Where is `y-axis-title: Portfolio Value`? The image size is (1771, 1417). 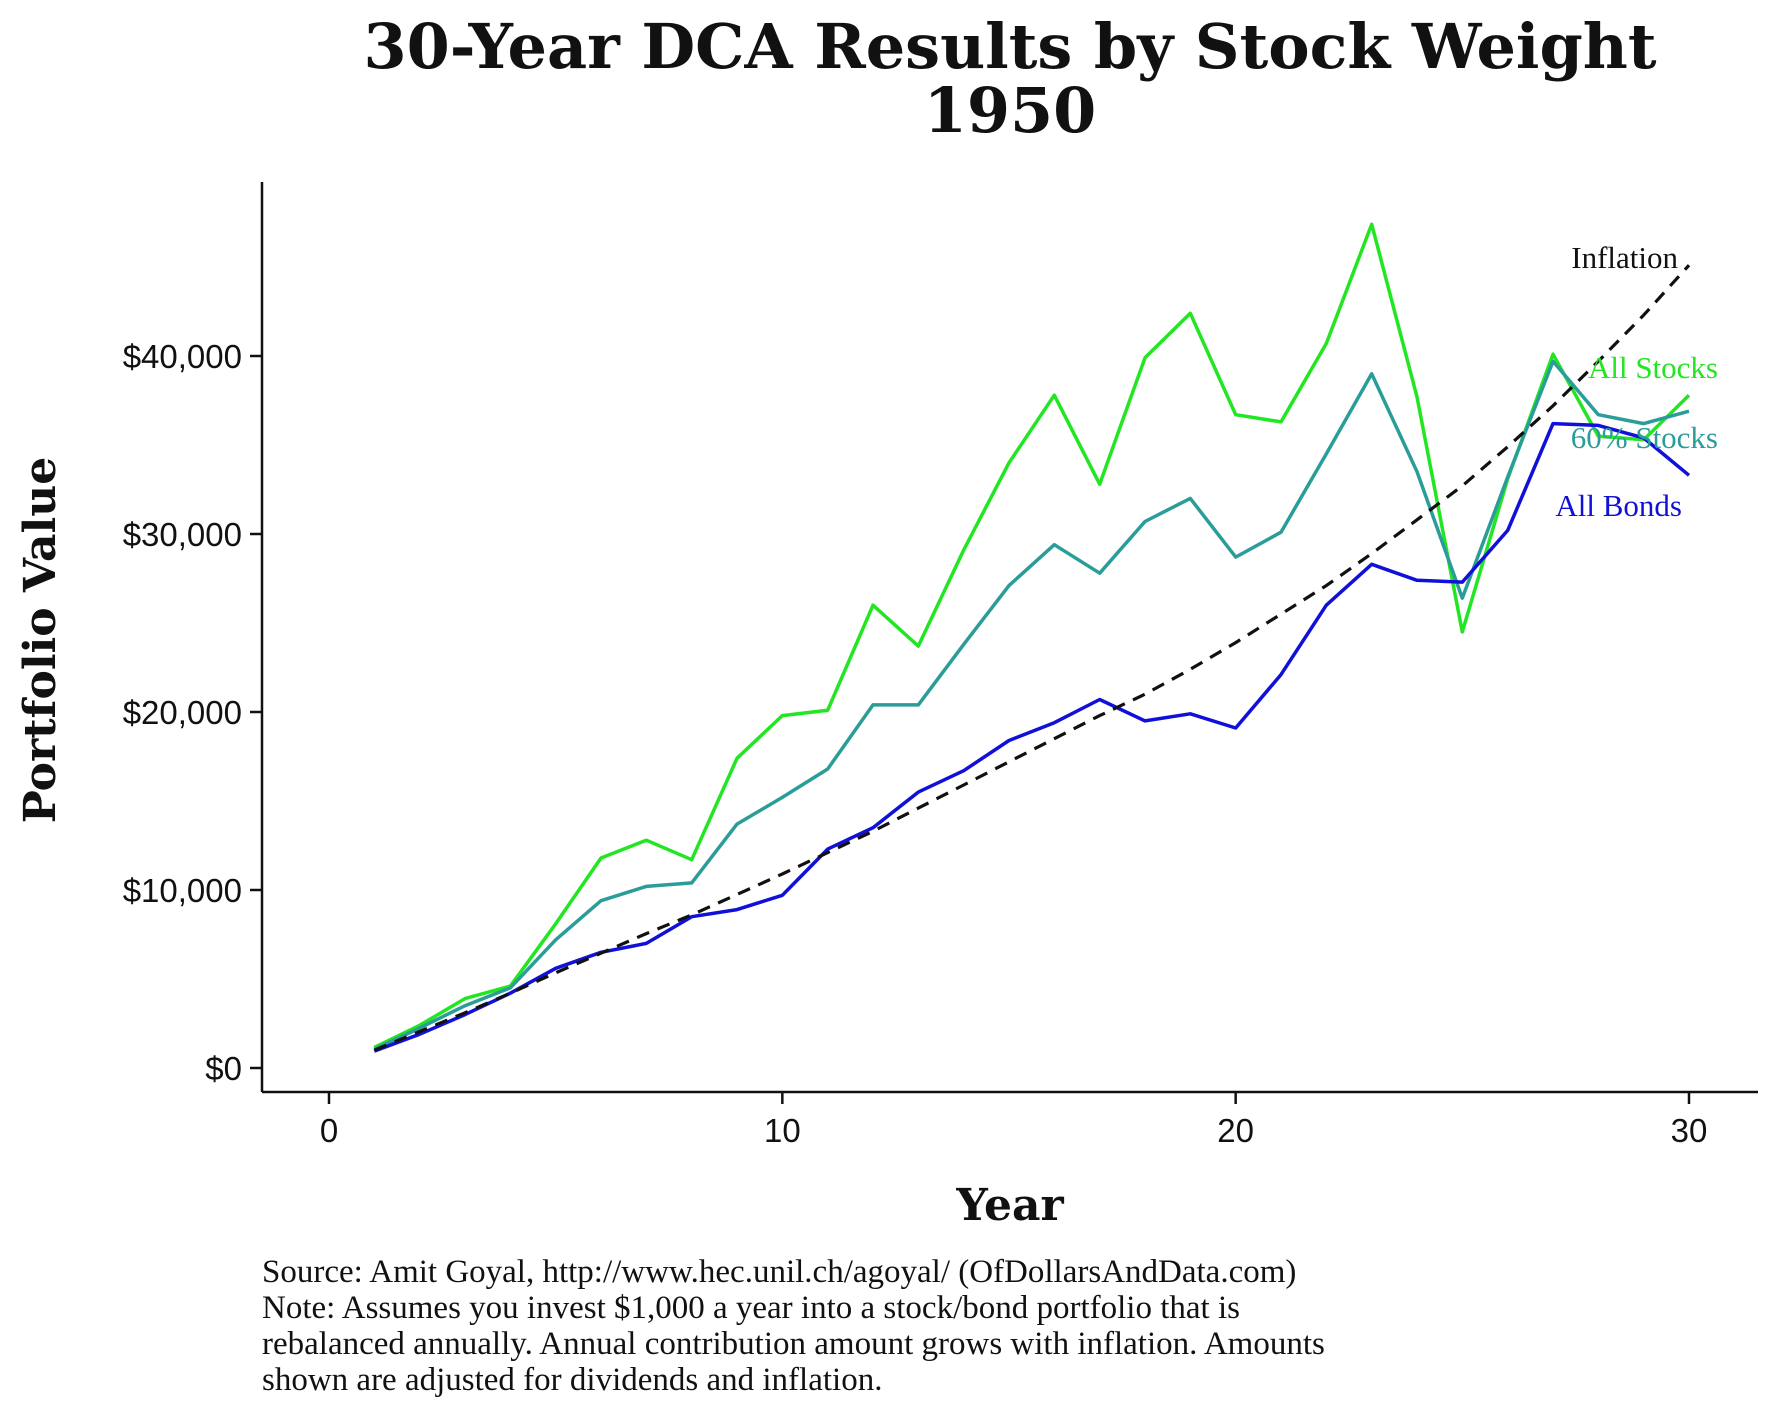 y-axis-title: Portfolio Value is located at coordinates (40, 640).